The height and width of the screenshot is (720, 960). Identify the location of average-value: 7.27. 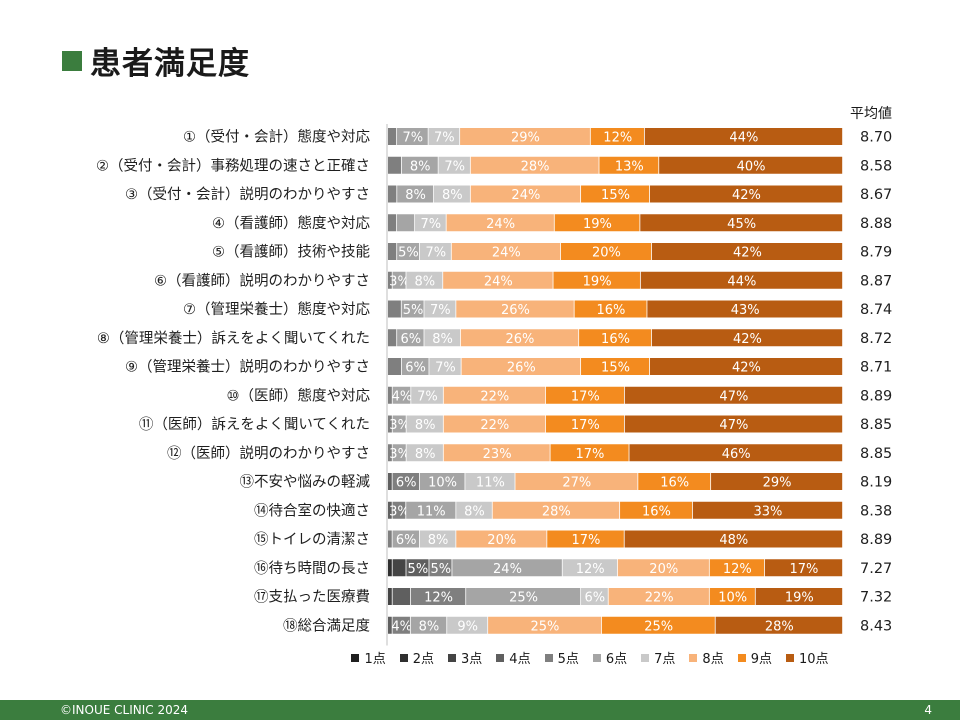
(876, 569).